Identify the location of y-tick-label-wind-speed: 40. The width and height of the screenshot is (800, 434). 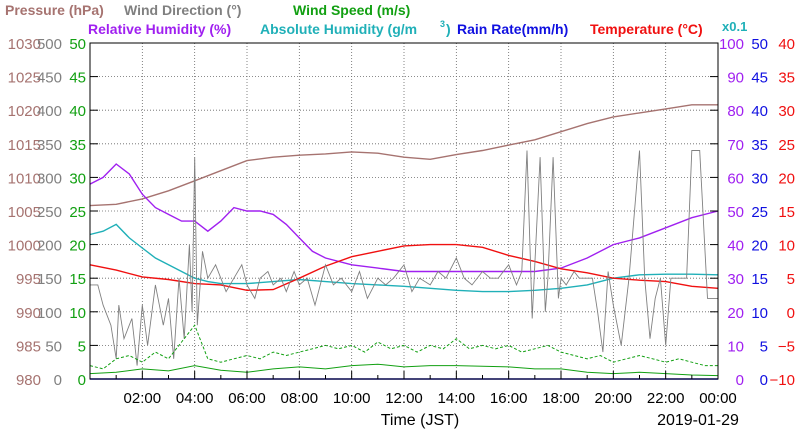
(77, 111).